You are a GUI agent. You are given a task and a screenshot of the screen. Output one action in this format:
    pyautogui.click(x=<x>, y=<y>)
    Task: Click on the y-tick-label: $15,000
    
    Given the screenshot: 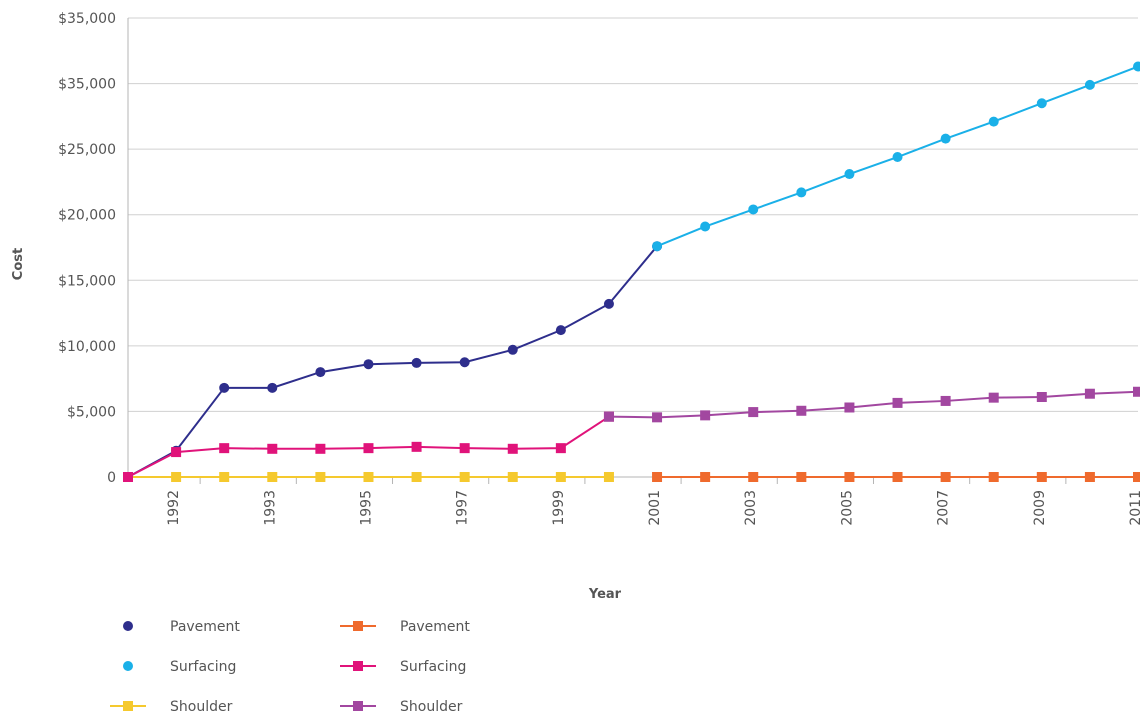 What is the action you would take?
    pyautogui.click(x=87, y=281)
    